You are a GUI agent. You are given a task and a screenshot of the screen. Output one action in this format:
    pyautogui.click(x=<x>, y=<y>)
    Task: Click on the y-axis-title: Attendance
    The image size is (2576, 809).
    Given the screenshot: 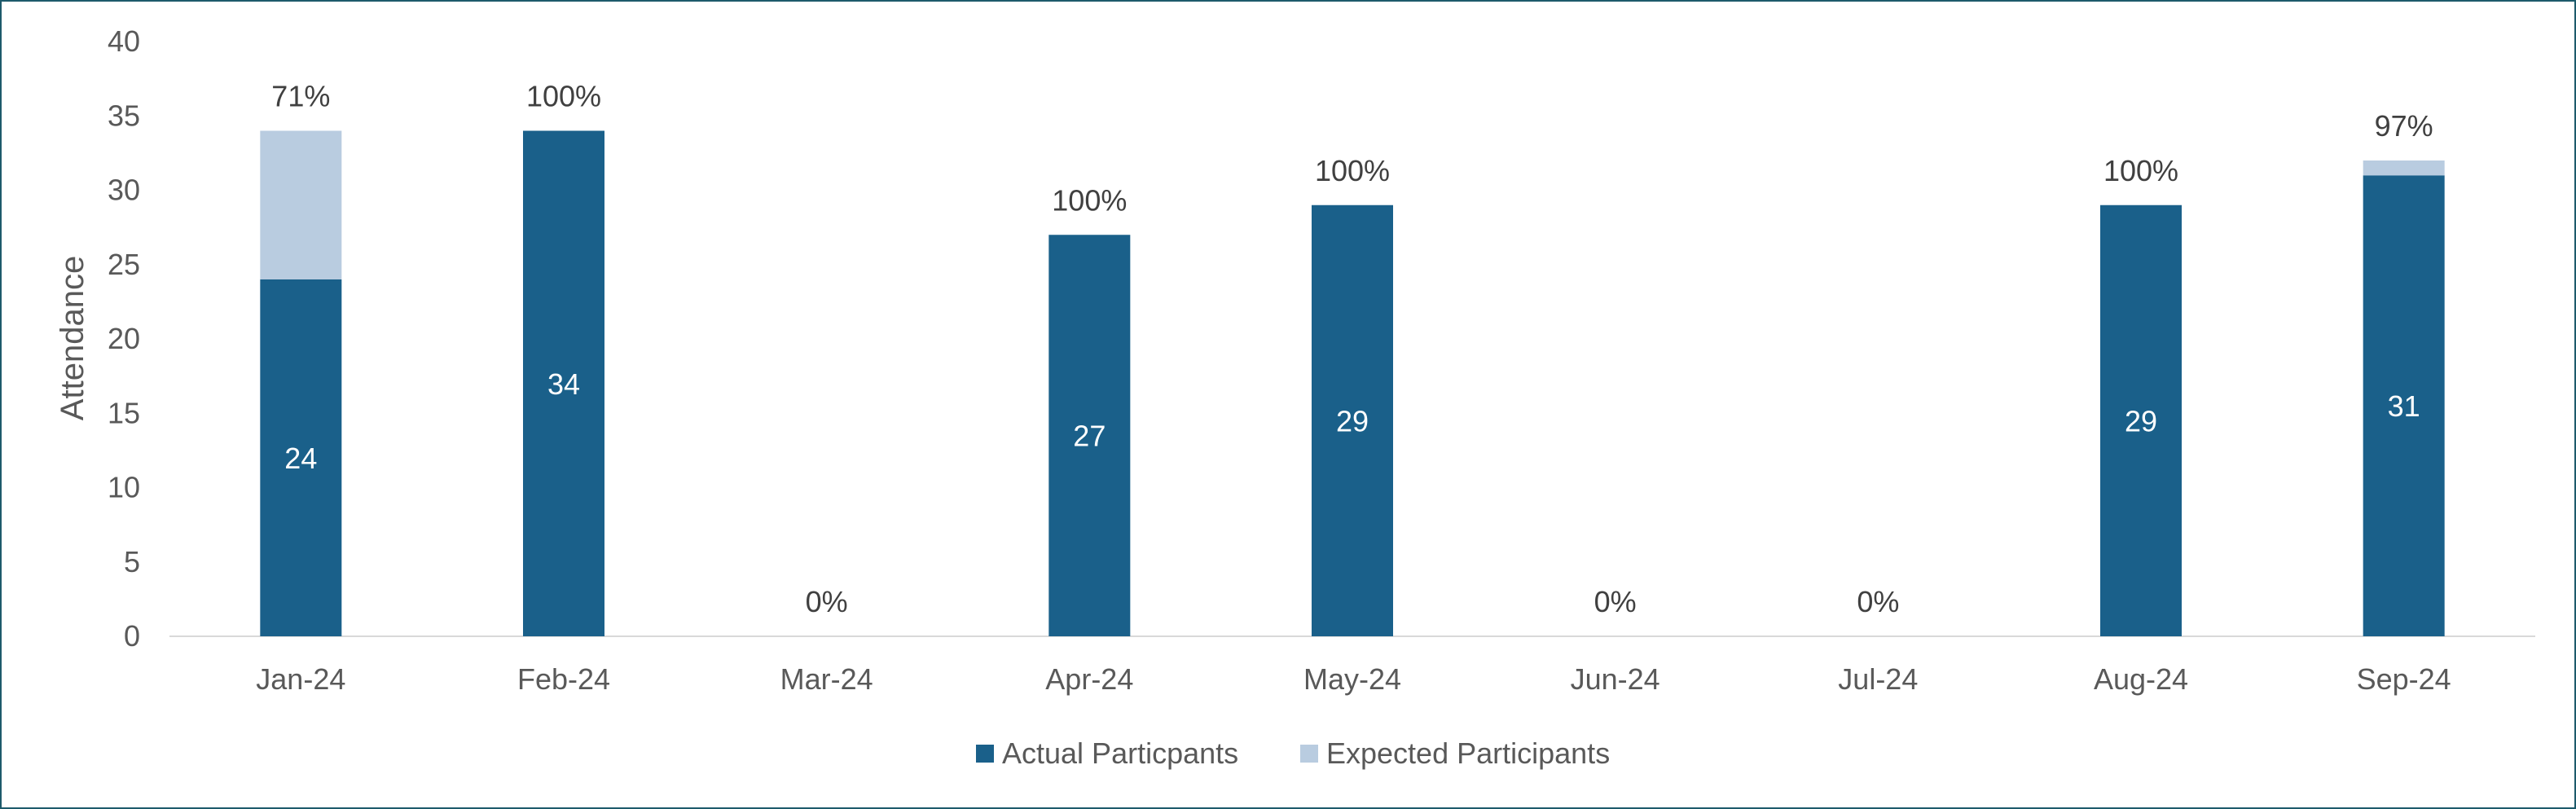 What is the action you would take?
    pyautogui.click(x=72, y=338)
    